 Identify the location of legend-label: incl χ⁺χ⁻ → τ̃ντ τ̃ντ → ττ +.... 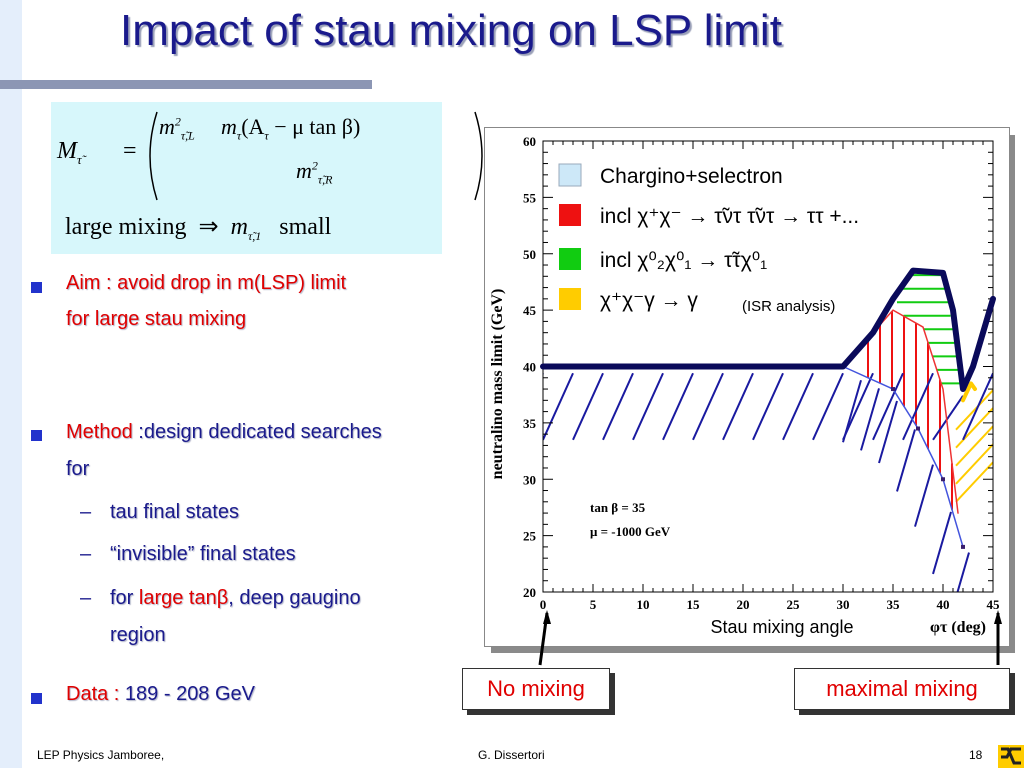
(729, 216).